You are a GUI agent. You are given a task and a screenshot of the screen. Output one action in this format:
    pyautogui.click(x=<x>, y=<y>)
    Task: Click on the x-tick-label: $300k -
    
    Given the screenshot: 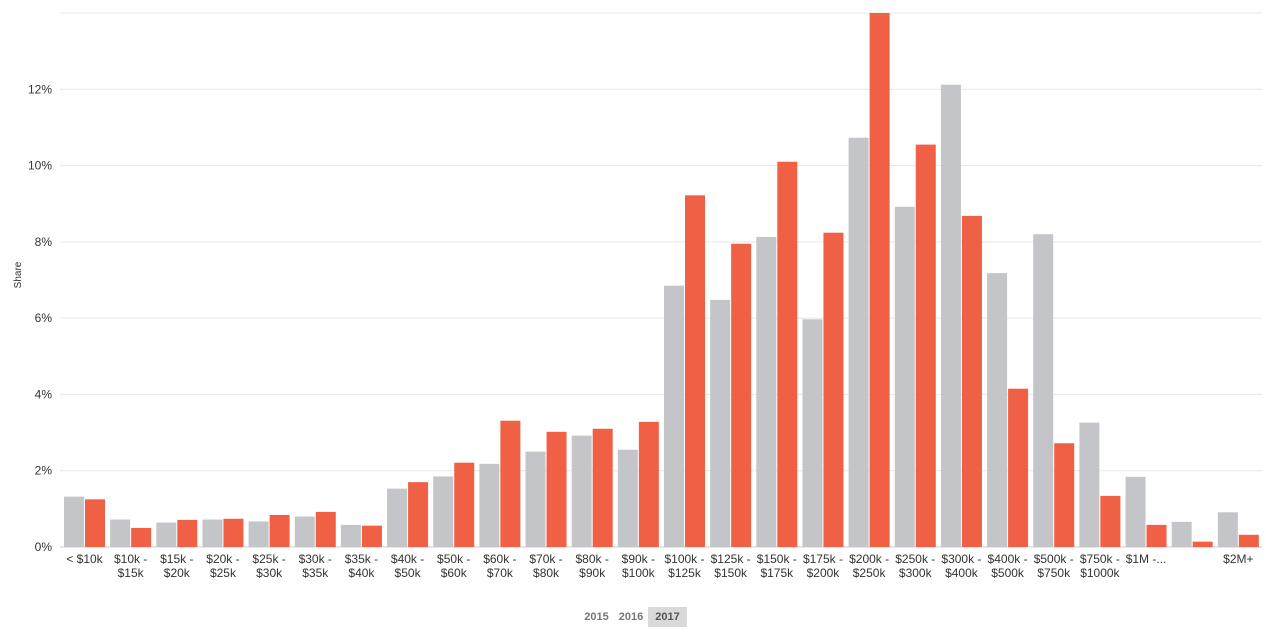 What is the action you would take?
    pyautogui.click(x=961, y=559)
    